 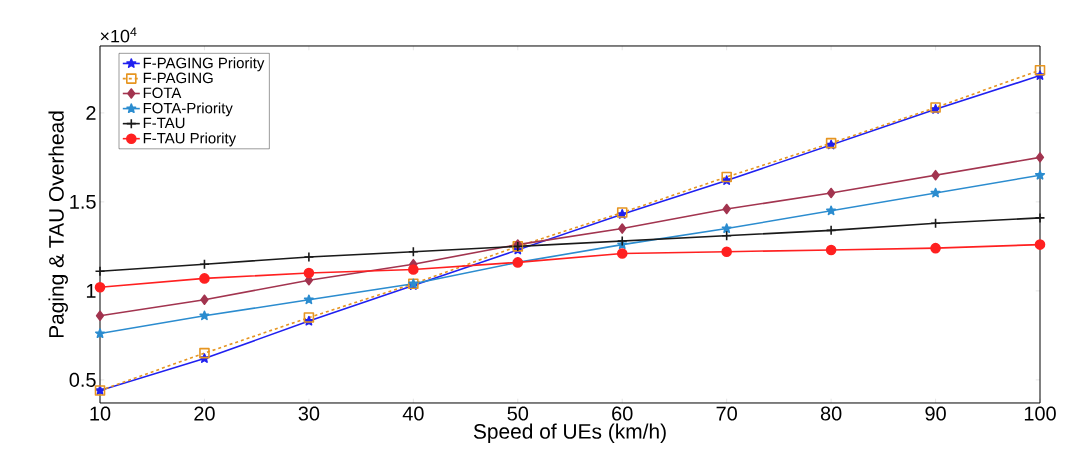 I want to click on y-tick-label: 1.5, so click(x=83, y=201).